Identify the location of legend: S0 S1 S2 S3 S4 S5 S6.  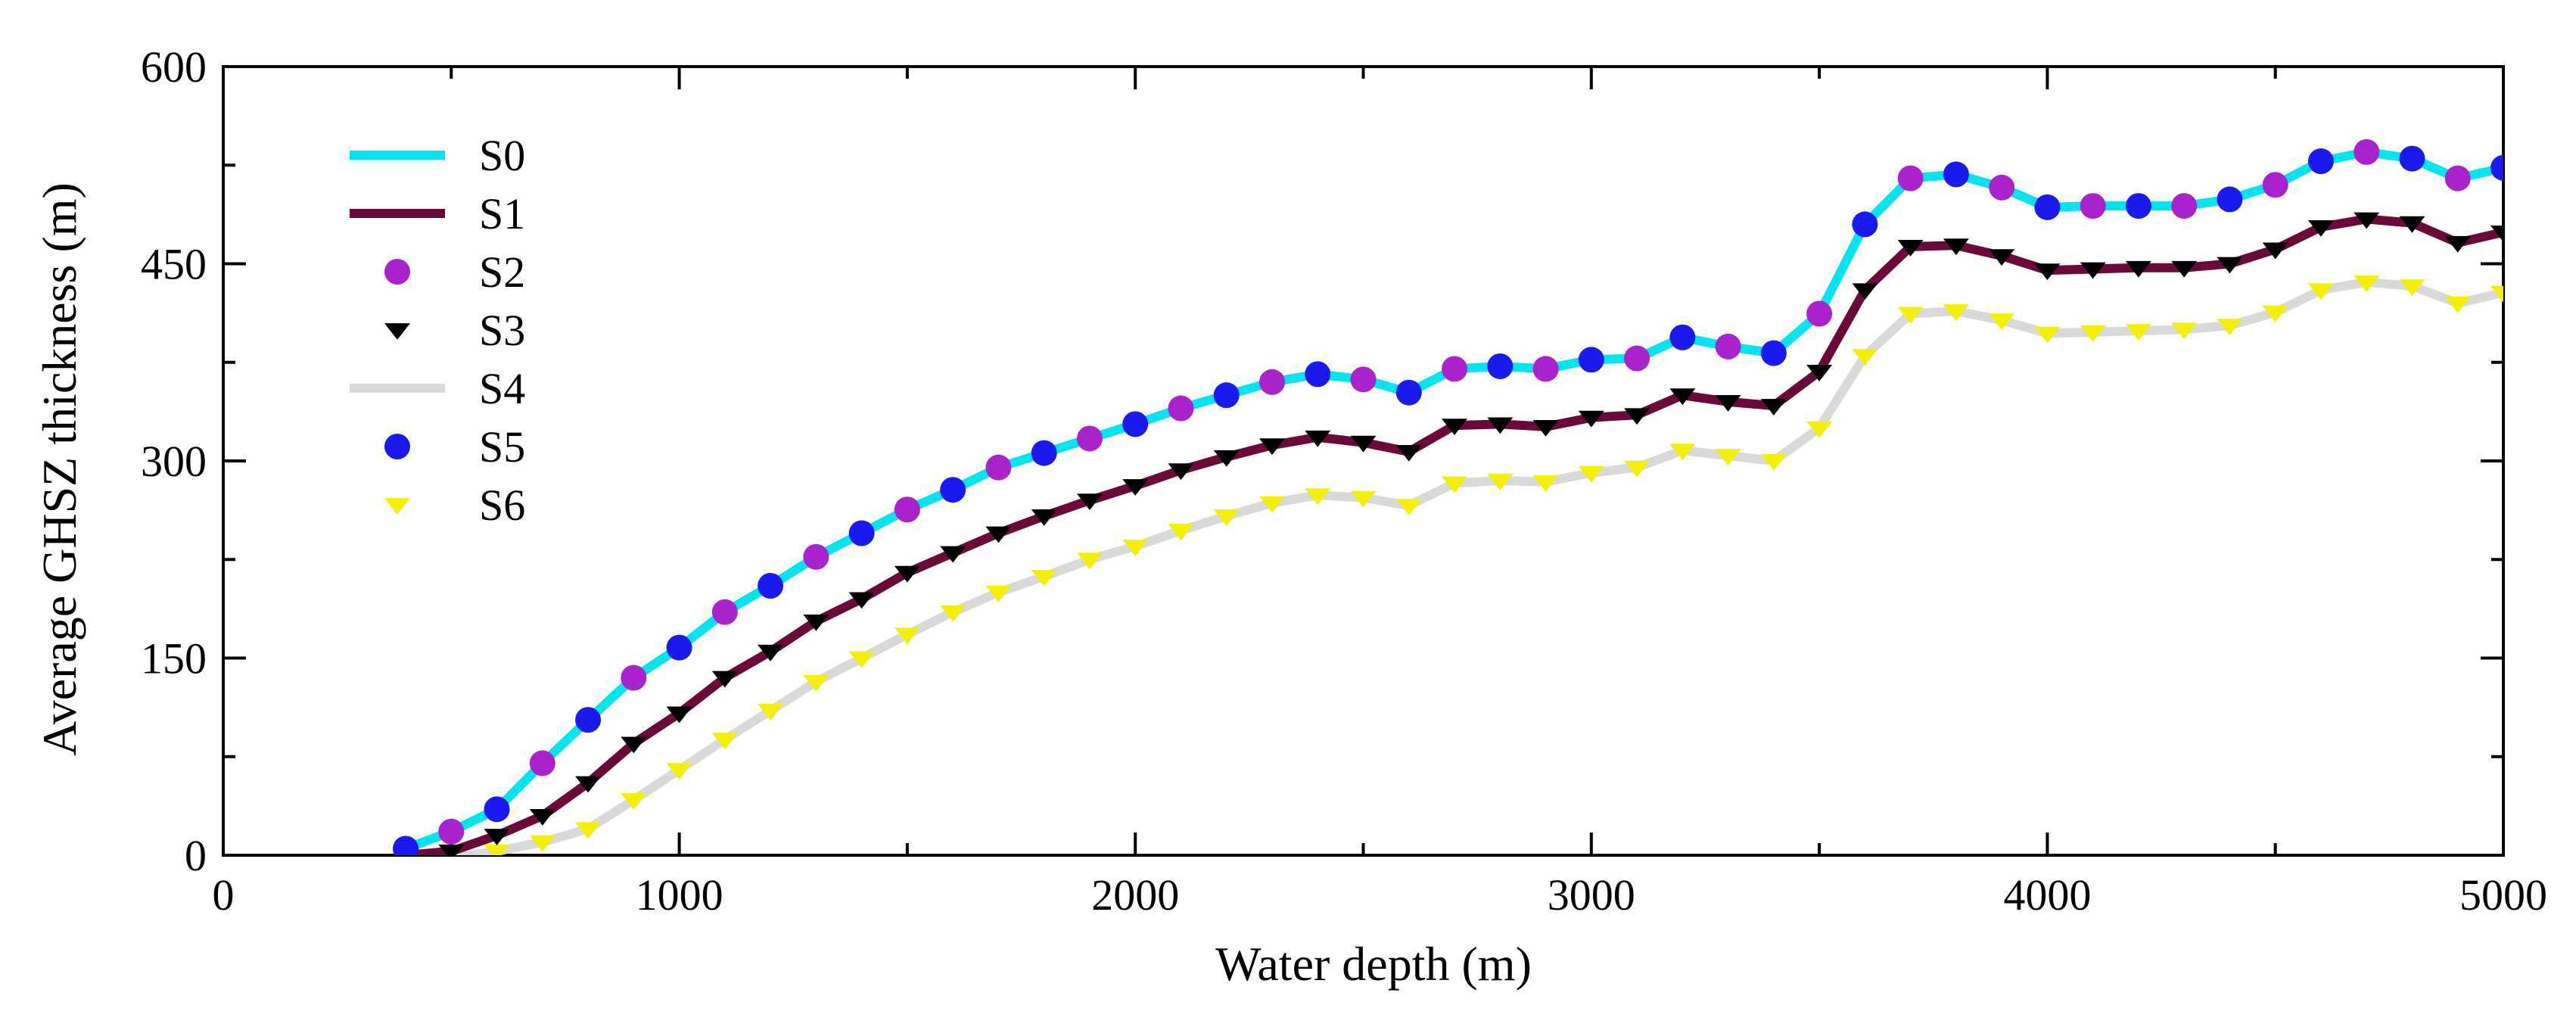
(437, 330).